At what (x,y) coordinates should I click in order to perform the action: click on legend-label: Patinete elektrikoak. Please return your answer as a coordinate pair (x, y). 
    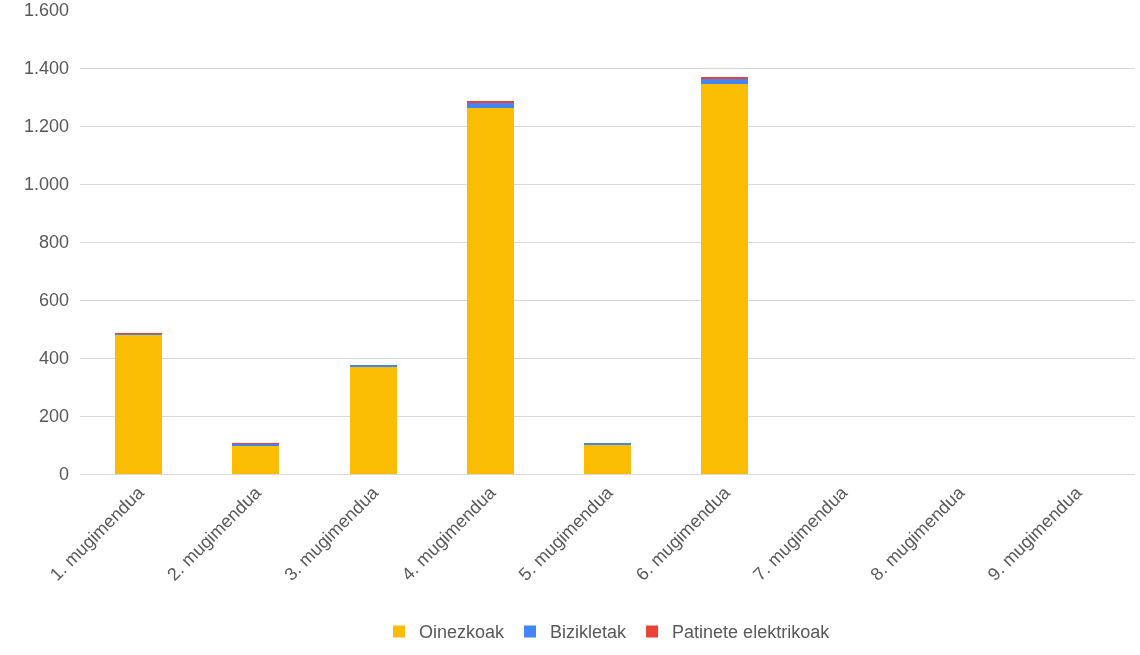
    Looking at the image, I should click on (751, 632).